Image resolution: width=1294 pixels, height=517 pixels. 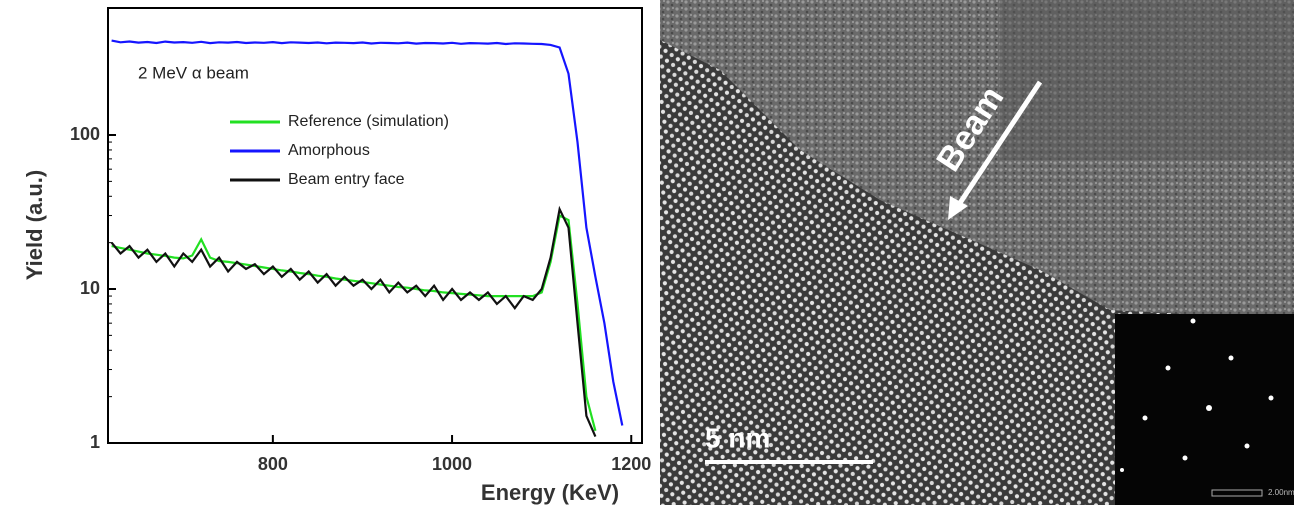 What do you see at coordinates (631, 464) in the screenshot?
I see `x-tick-label: 1200` at bounding box center [631, 464].